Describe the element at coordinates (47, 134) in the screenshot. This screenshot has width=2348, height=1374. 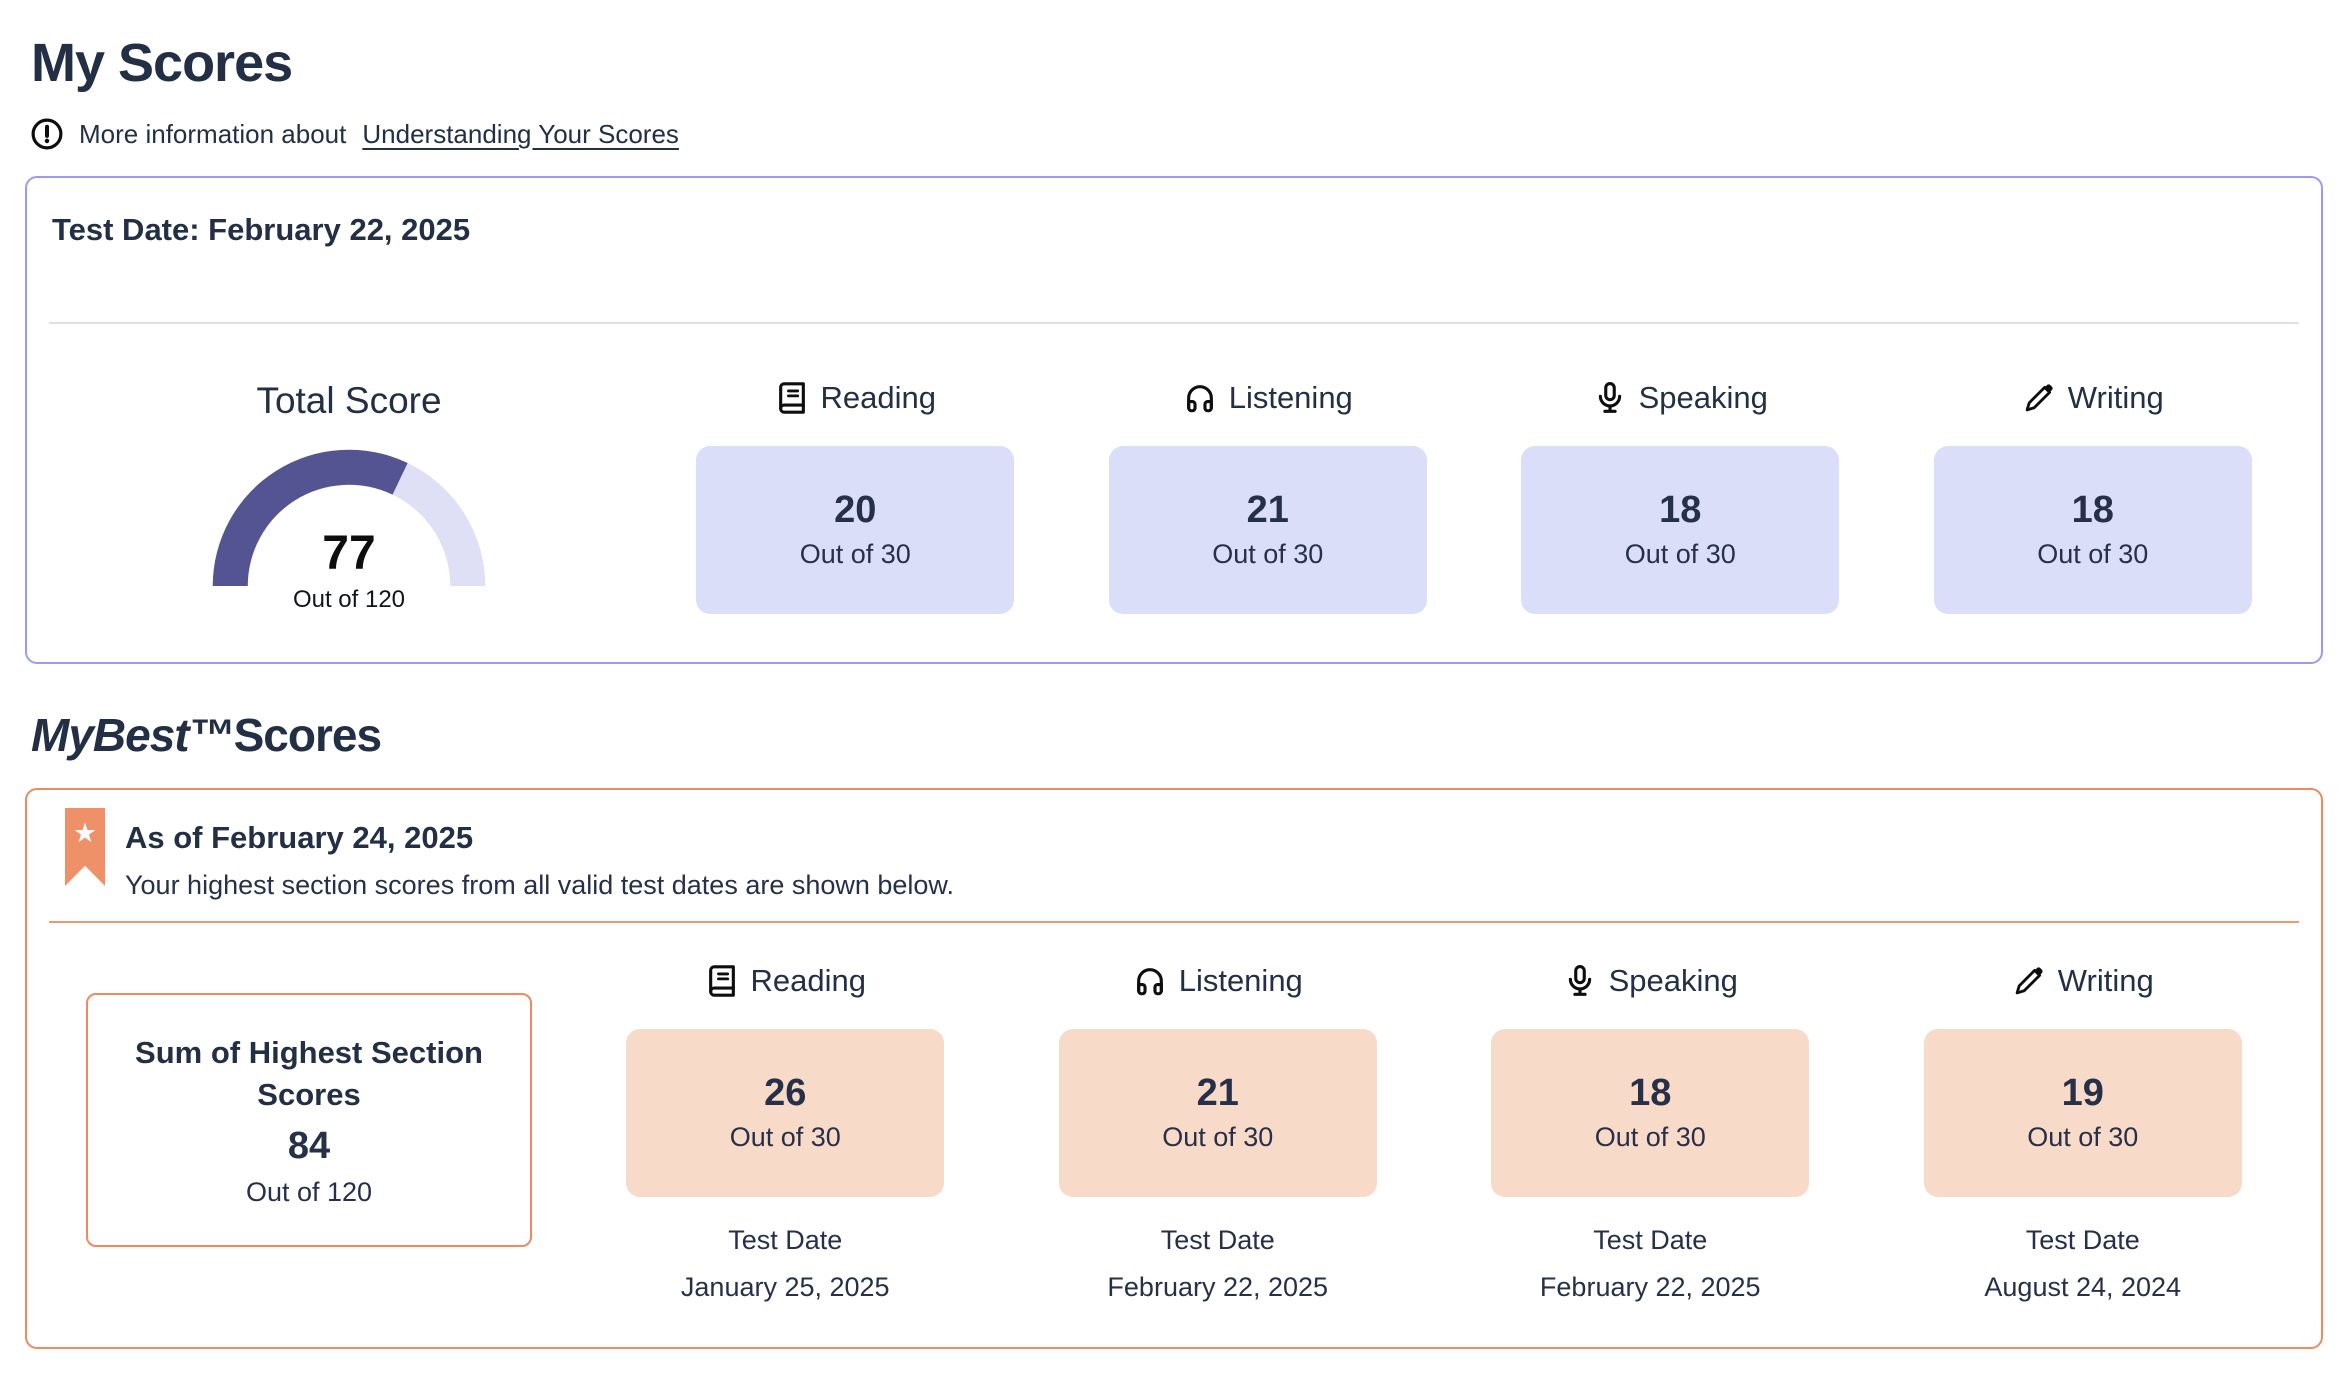
I see `info-icon` at that location.